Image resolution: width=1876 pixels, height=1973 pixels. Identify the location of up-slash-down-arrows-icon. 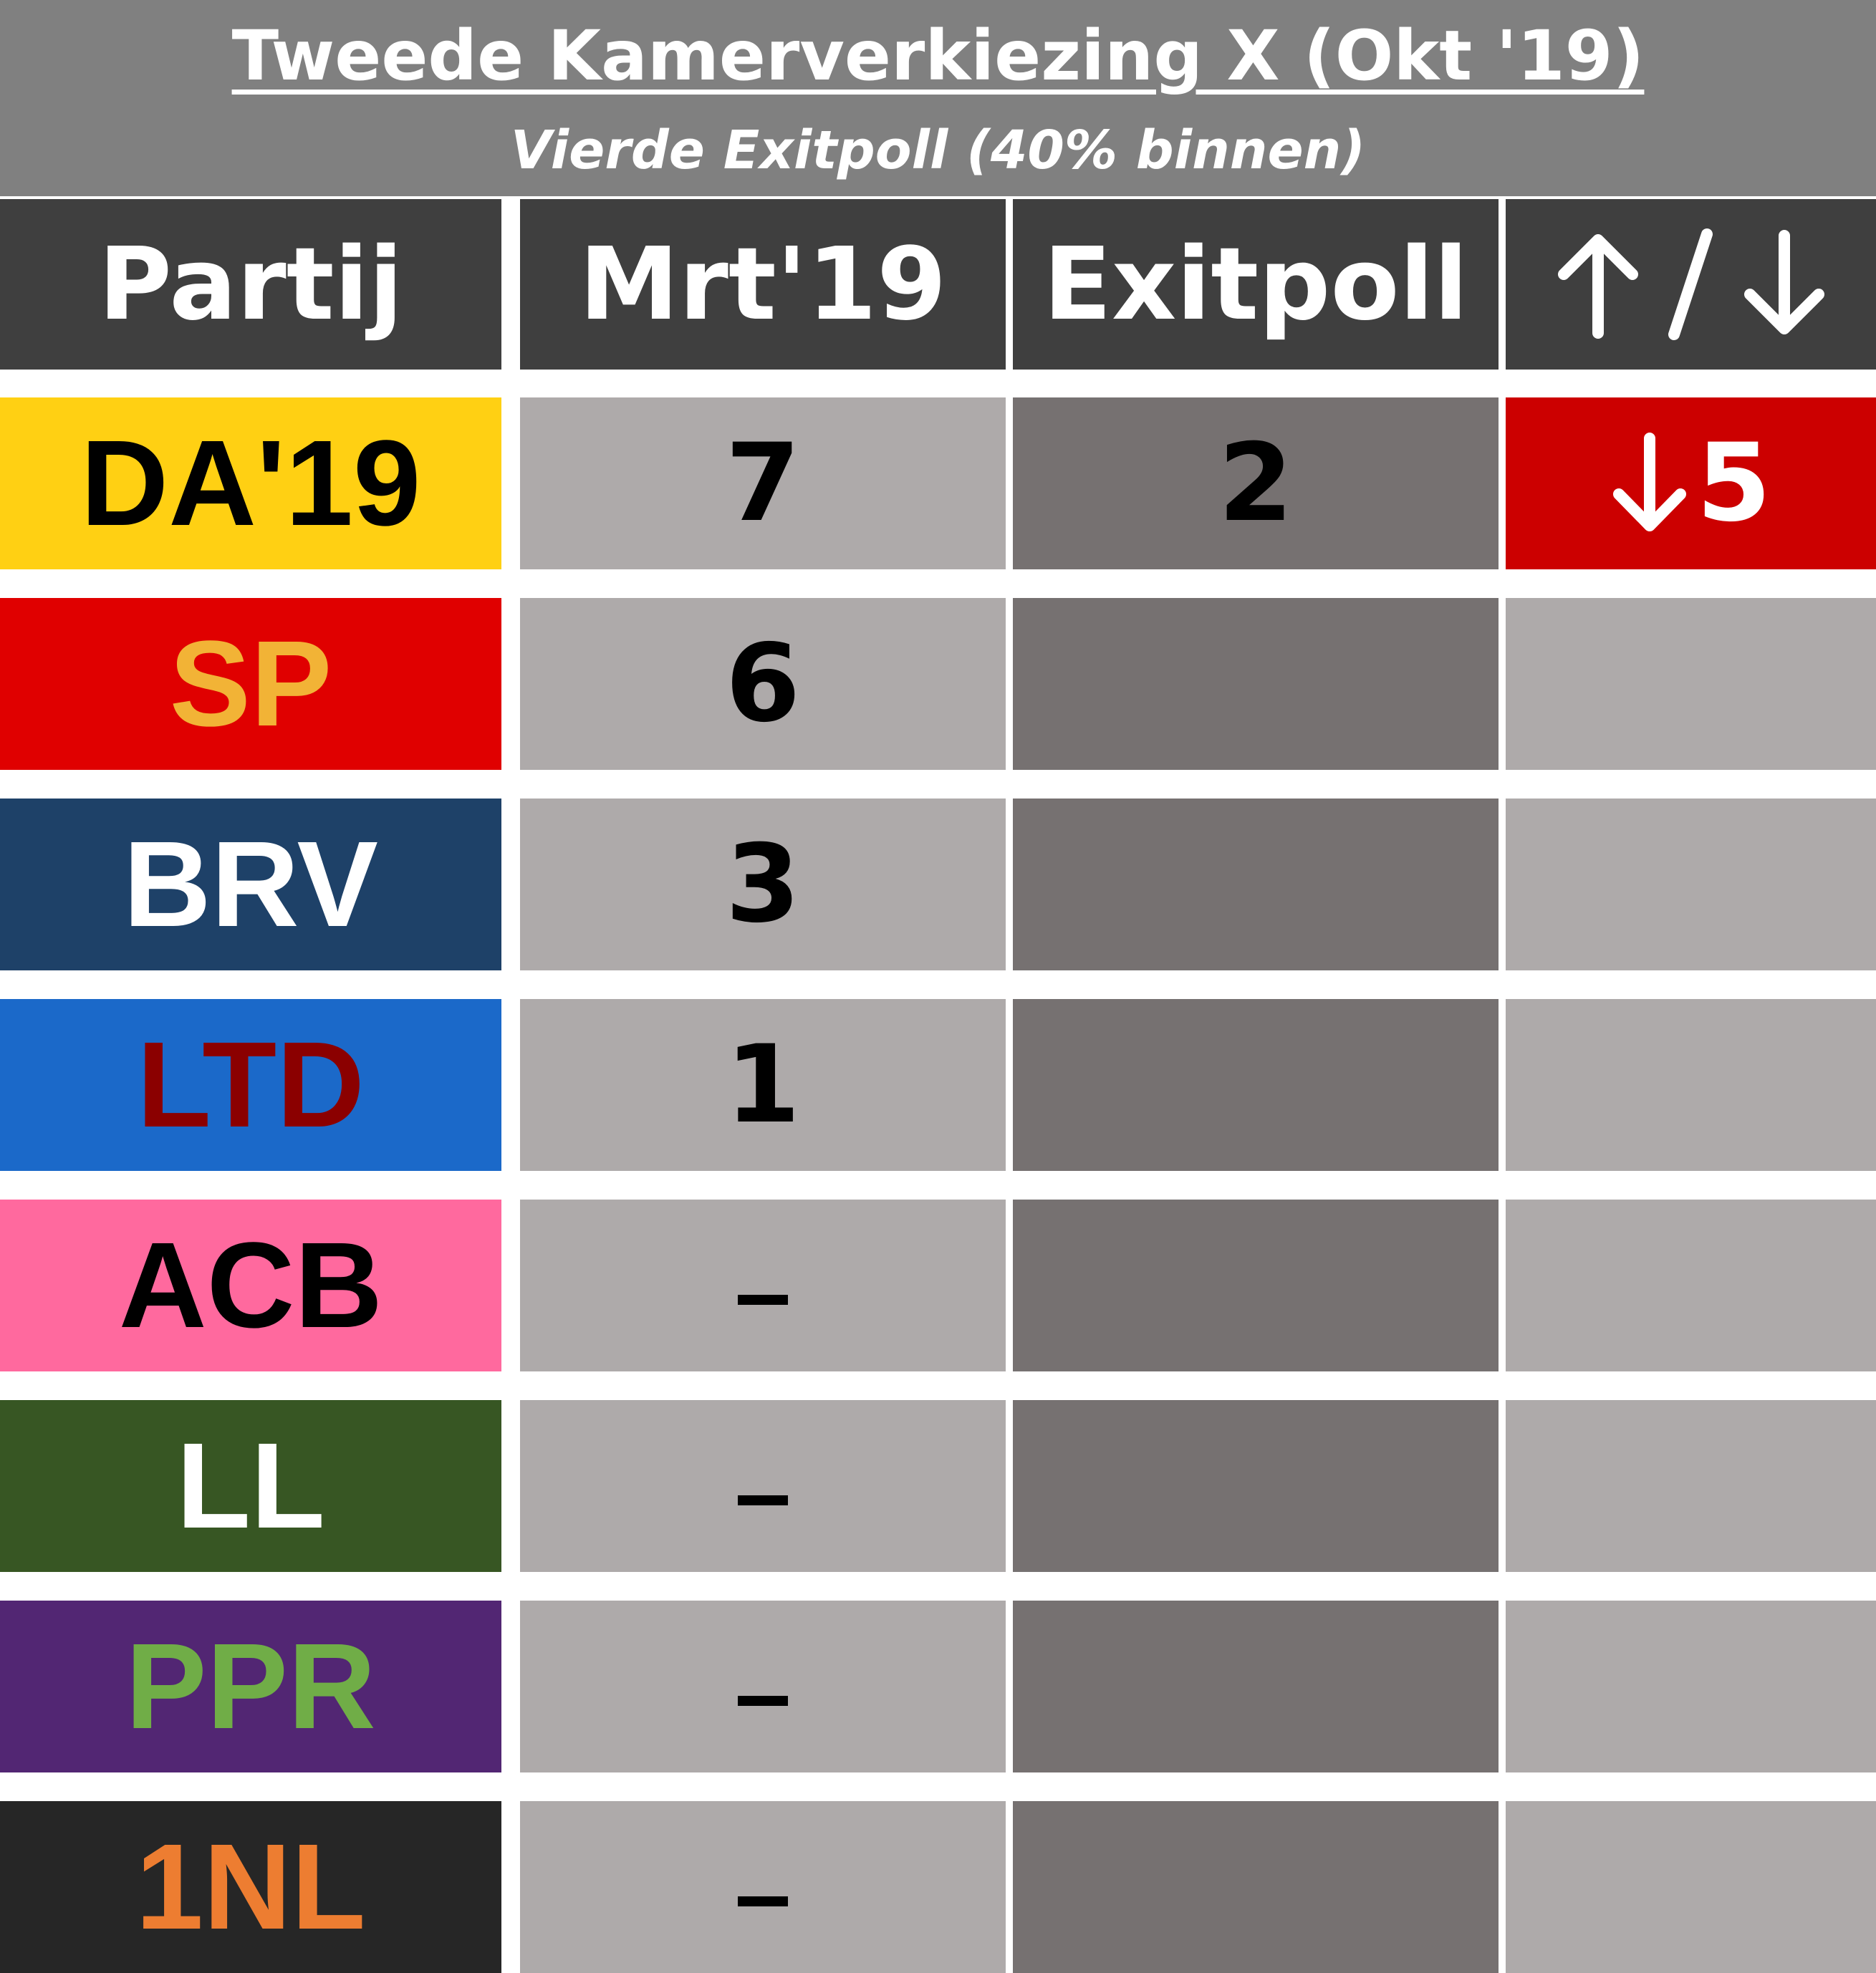
(1690, 284).